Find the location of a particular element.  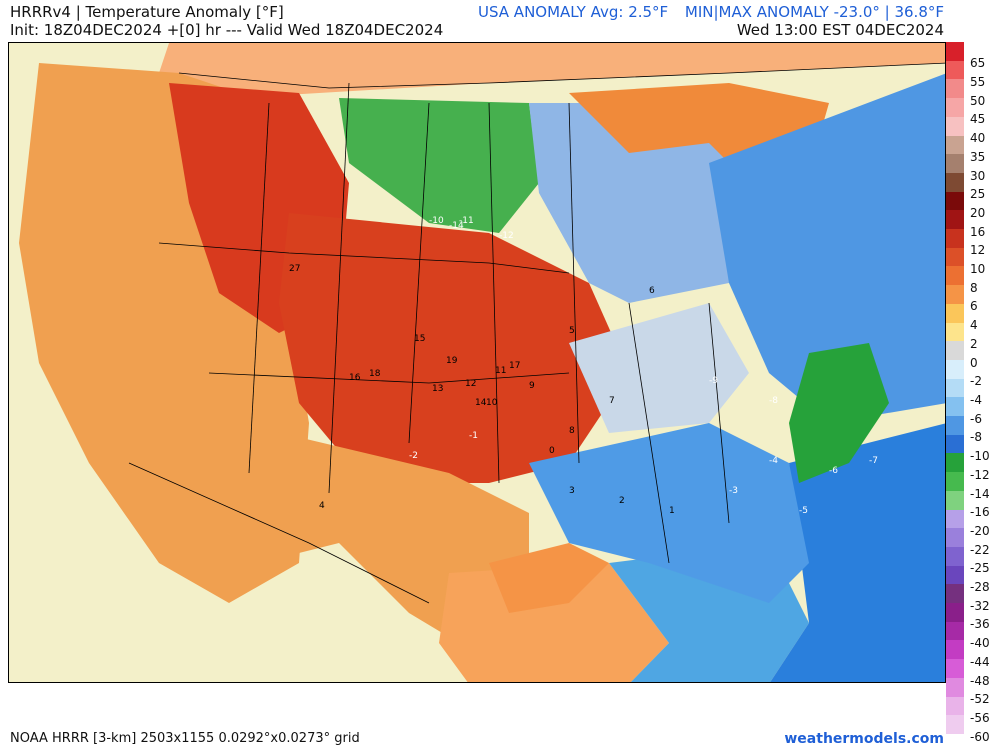

southeast-cold-anomaly is located at coordinates (669, 513).